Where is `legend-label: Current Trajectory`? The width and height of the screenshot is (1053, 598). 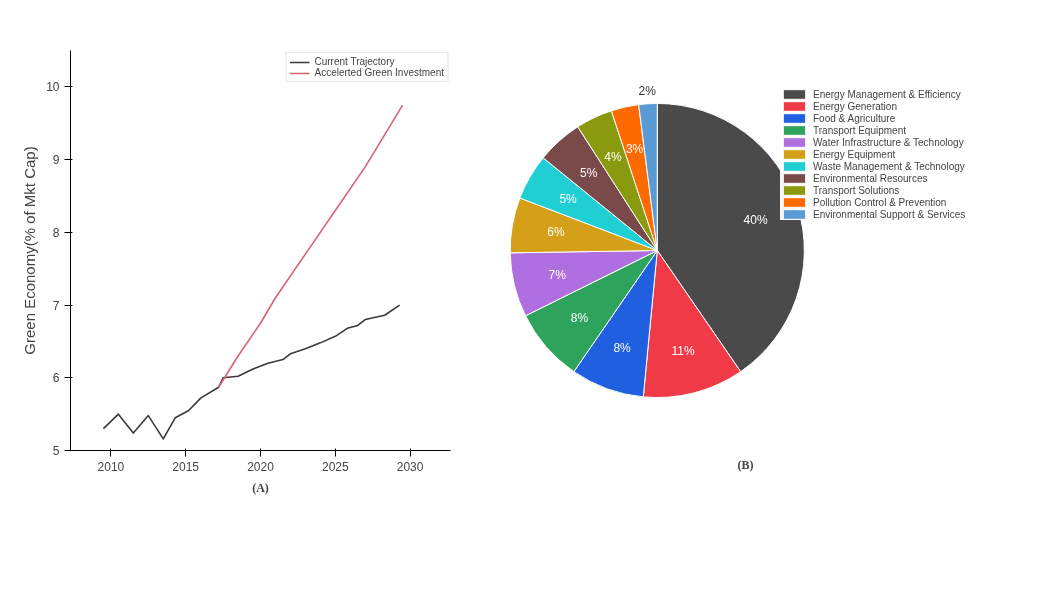
legend-label: Current Trajectory is located at coordinates (354, 61).